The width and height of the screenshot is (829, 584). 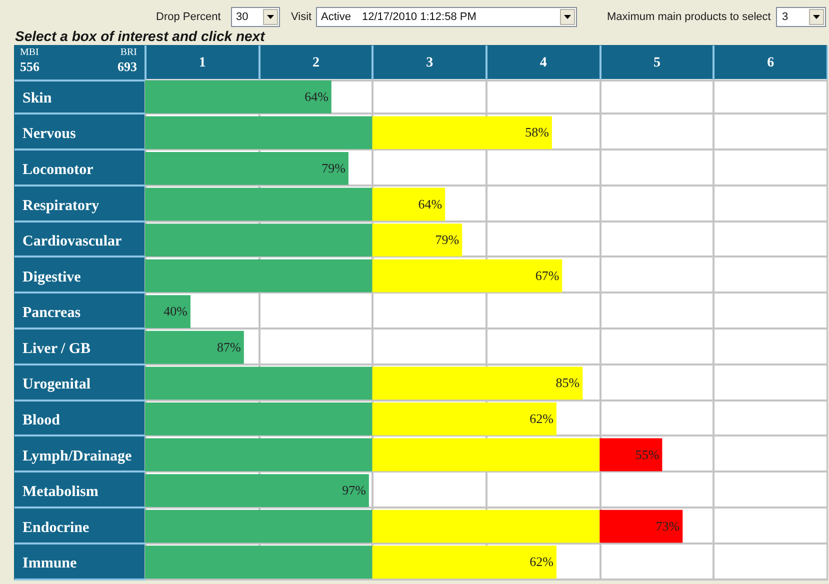 What do you see at coordinates (56, 528) in the screenshot?
I see `y-tick-label: Endocrine` at bounding box center [56, 528].